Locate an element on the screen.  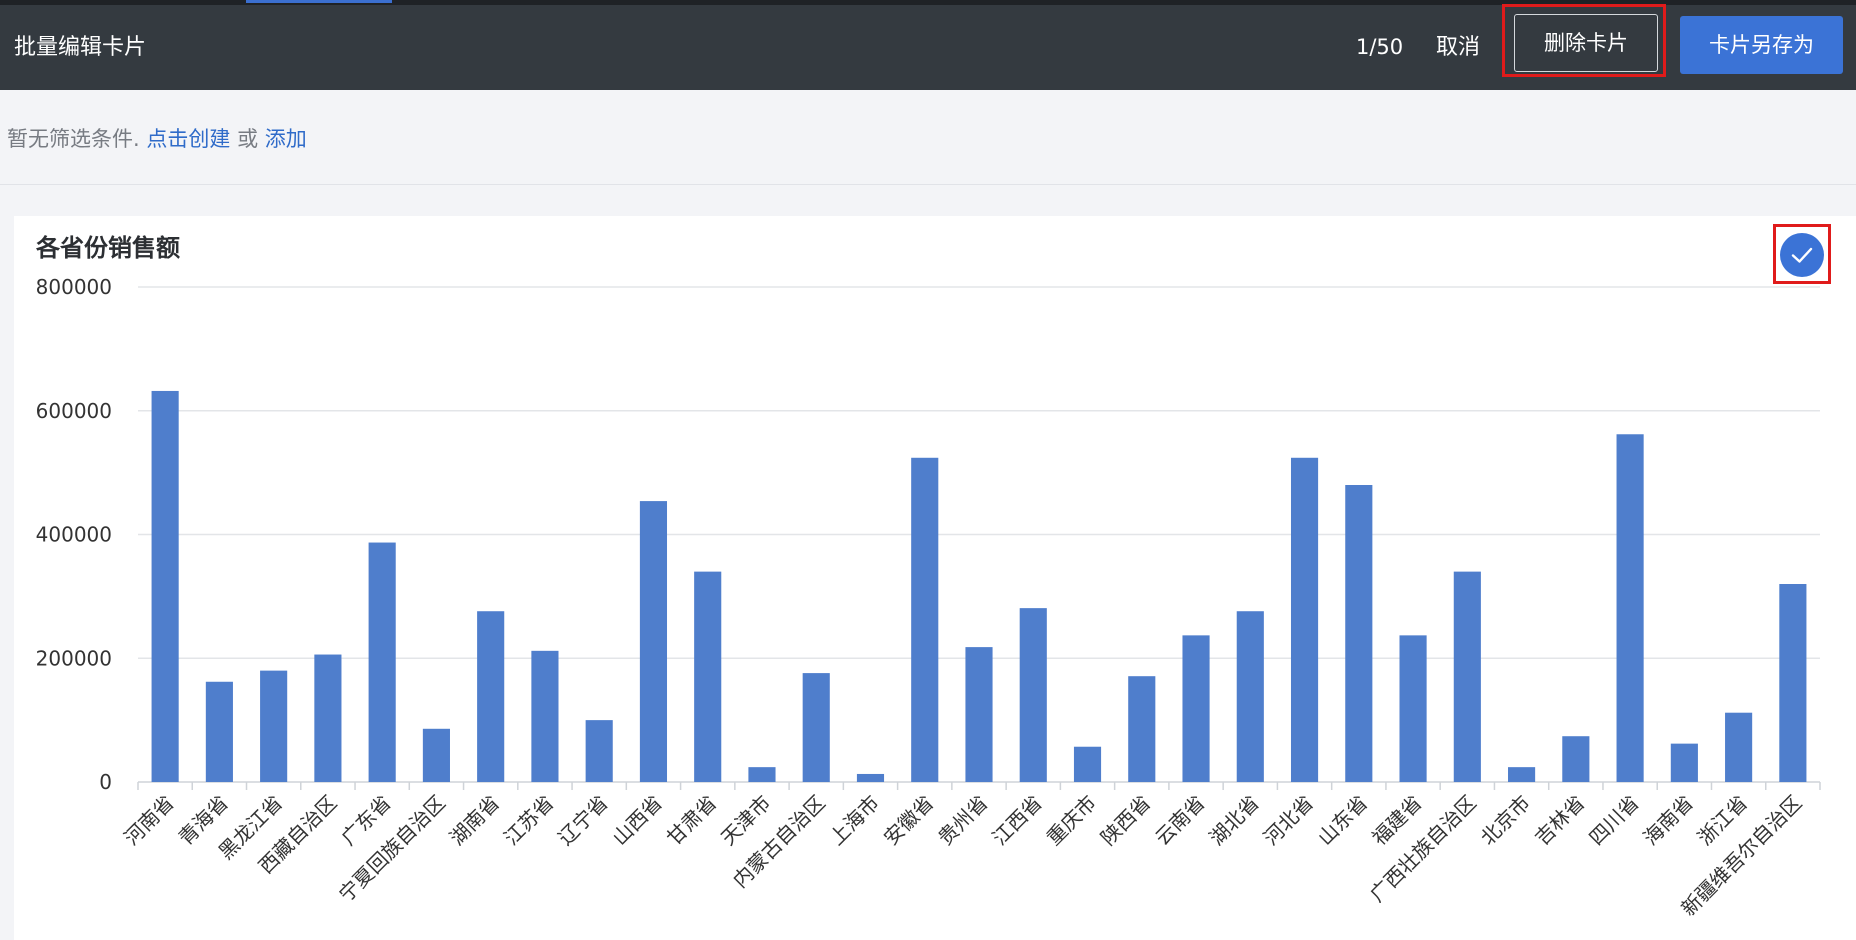
check-icon is located at coordinates (1802, 255).